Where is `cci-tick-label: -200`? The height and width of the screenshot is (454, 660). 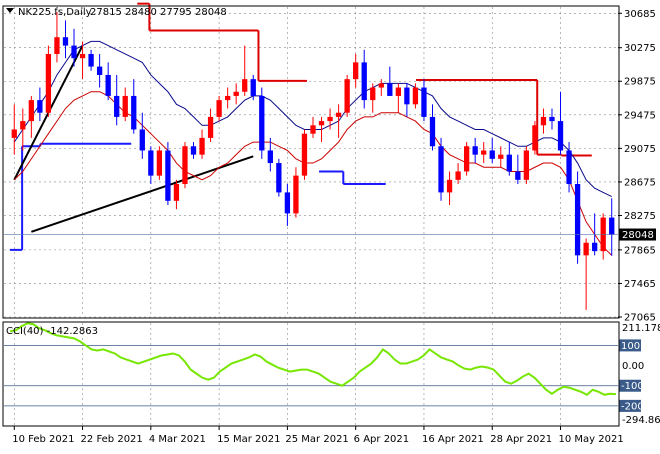
cci-tick-label: -200 is located at coordinates (632, 406).